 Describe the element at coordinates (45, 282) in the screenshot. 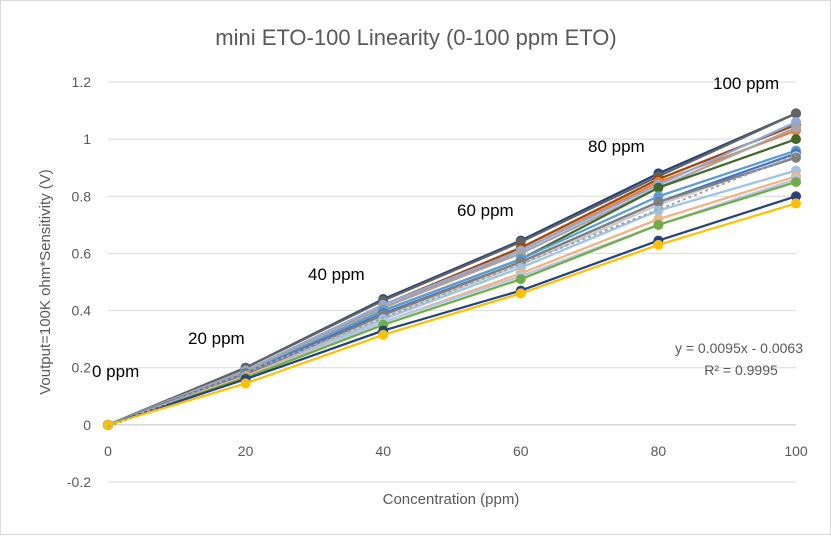

I see `y-axis-label: Voutput=100K ohm*Sensitivity (V)` at that location.